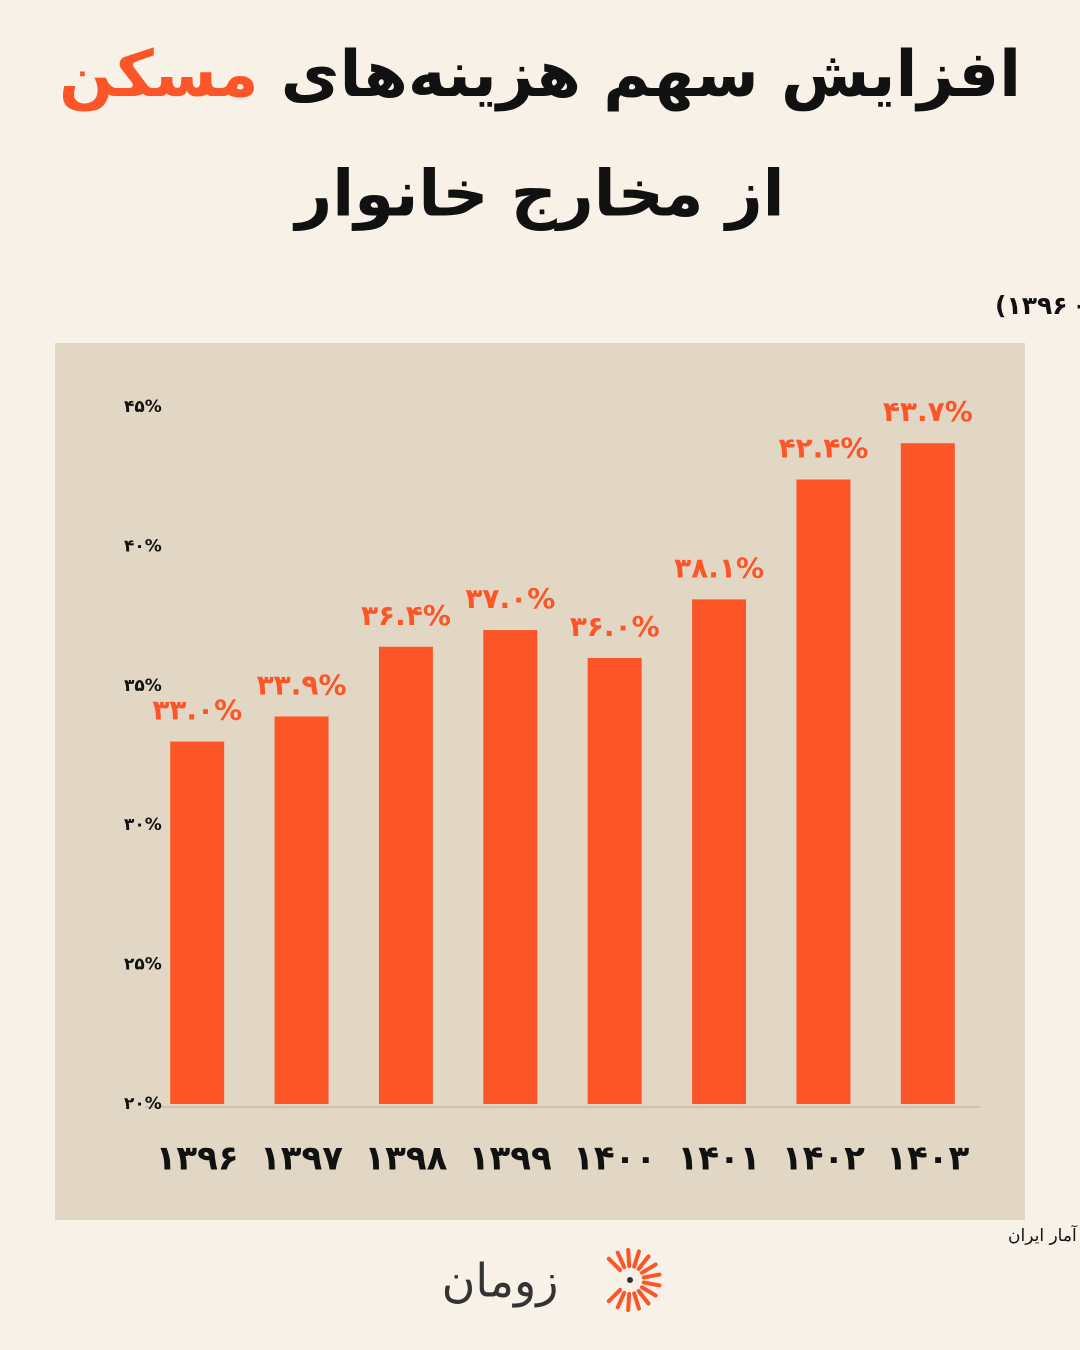 This screenshot has height=1350, width=1080. I want to click on x-tick-label: ۱۳۹۷, so click(301, 1159).